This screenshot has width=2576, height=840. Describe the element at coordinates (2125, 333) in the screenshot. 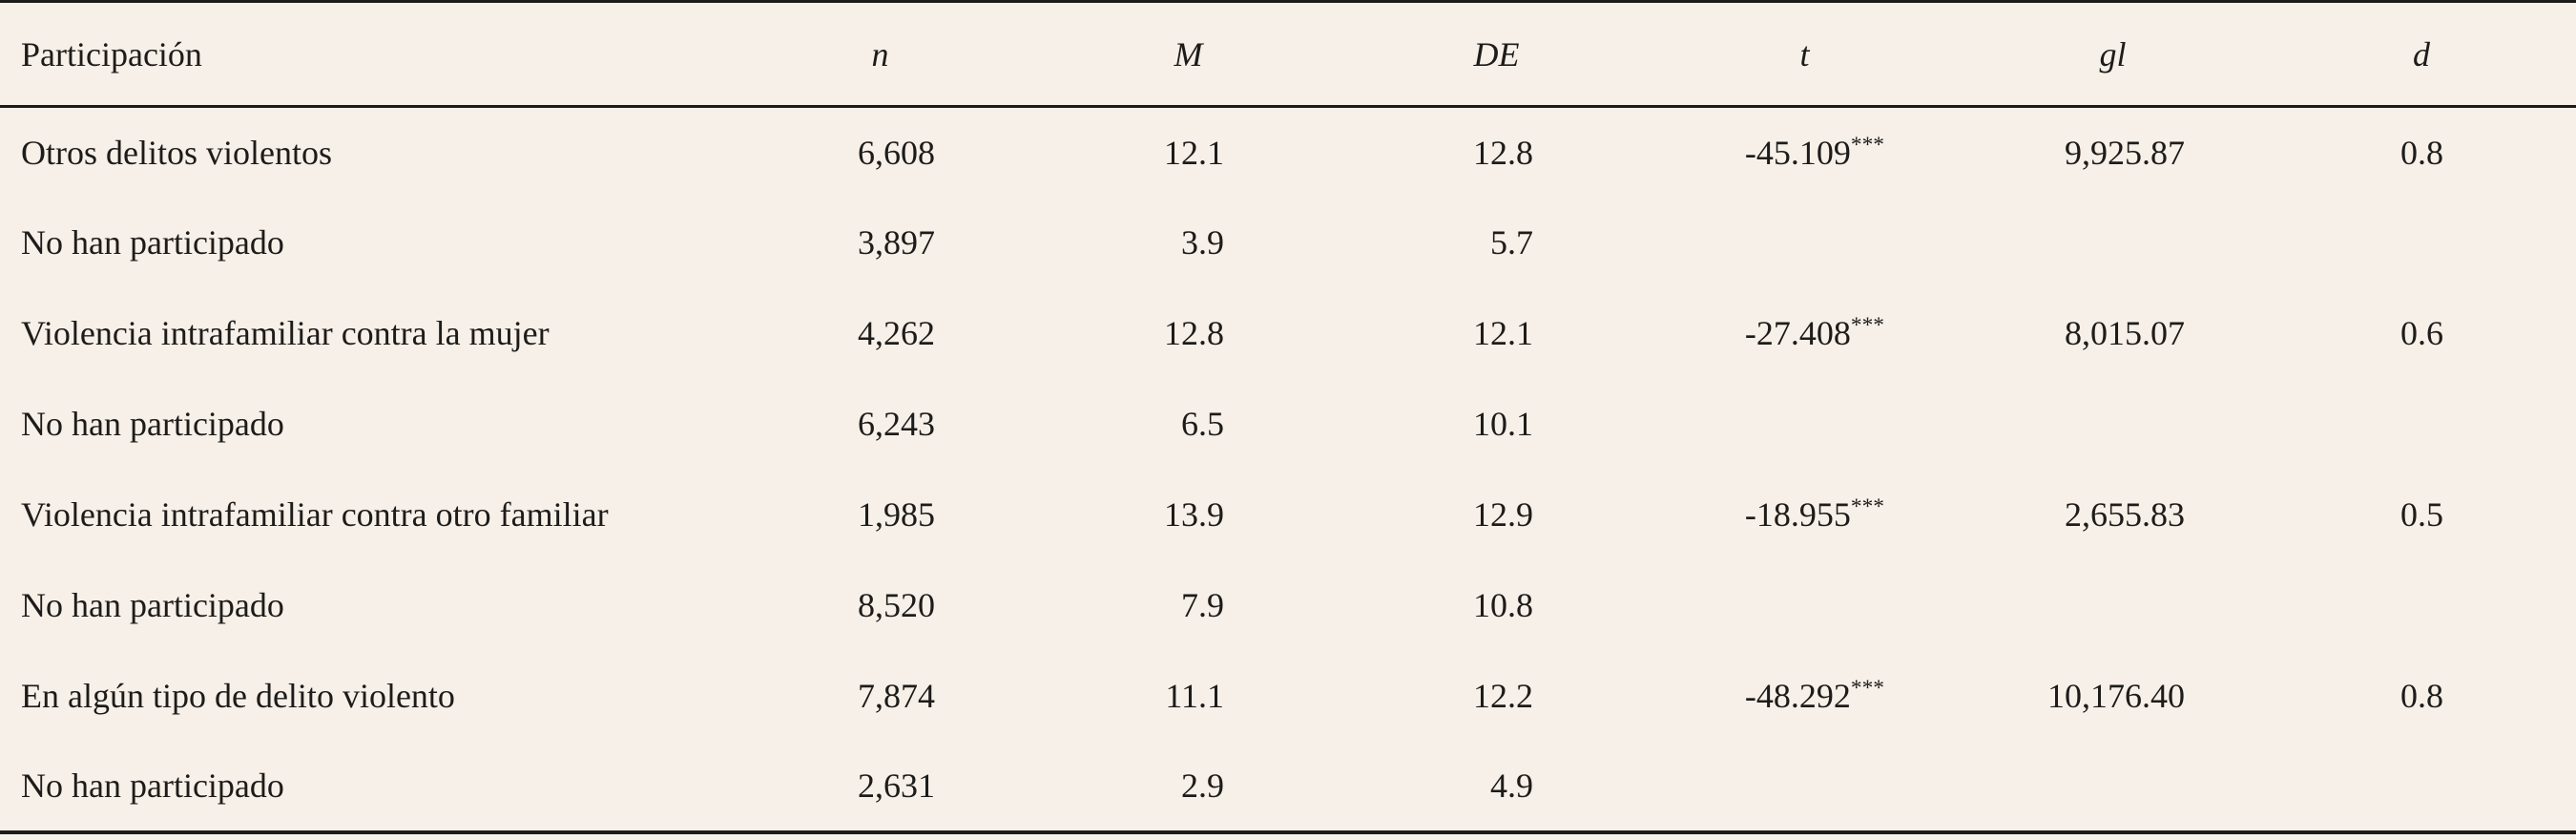

I see `cell-gl: 8,015.07` at that location.